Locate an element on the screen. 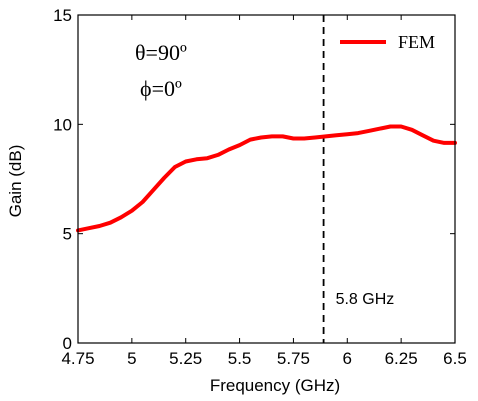 This screenshot has height=401, width=478. y-tick-label: 10 is located at coordinates (62, 124).